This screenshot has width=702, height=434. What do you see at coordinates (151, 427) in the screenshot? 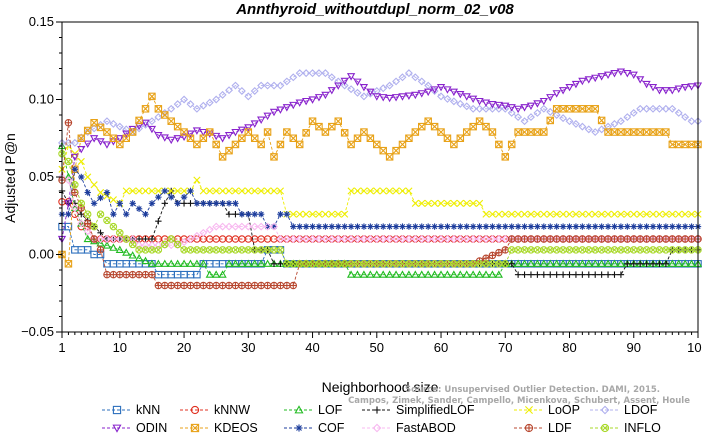
I see `legend-label: ODIN` at bounding box center [151, 427].